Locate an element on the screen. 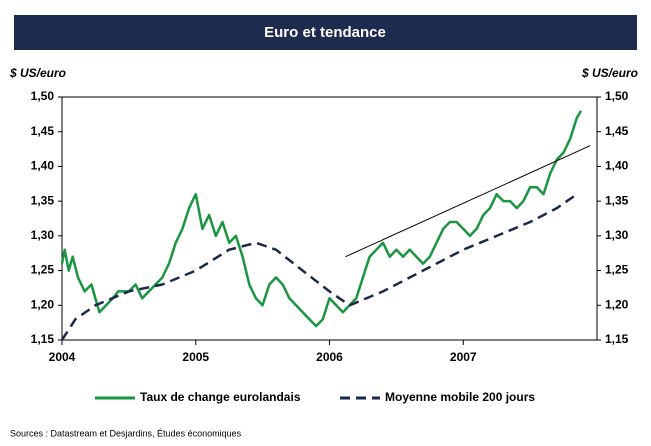  y2-tick-label: 1,50 is located at coordinates (617, 96).